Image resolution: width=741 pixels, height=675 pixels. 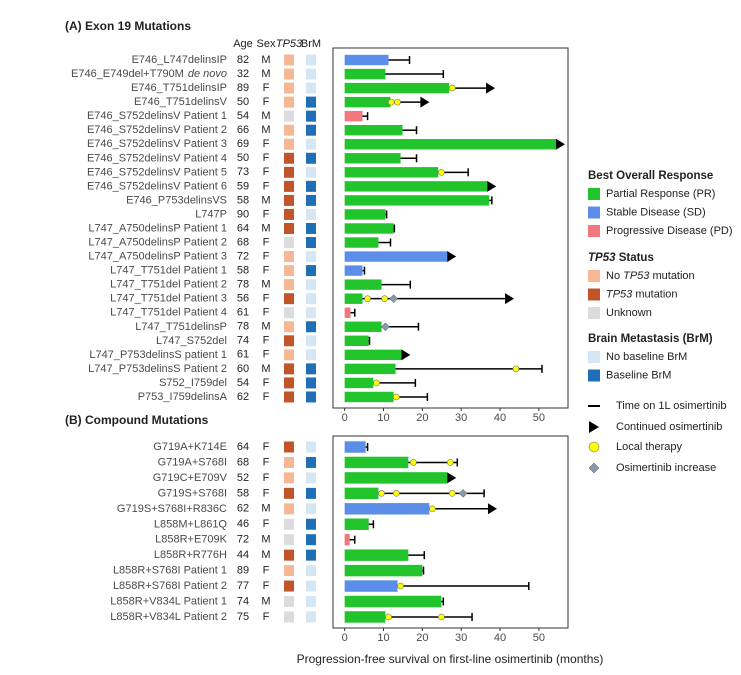 I want to click on row-label: E746_T751delinsV, so click(x=181, y=102).